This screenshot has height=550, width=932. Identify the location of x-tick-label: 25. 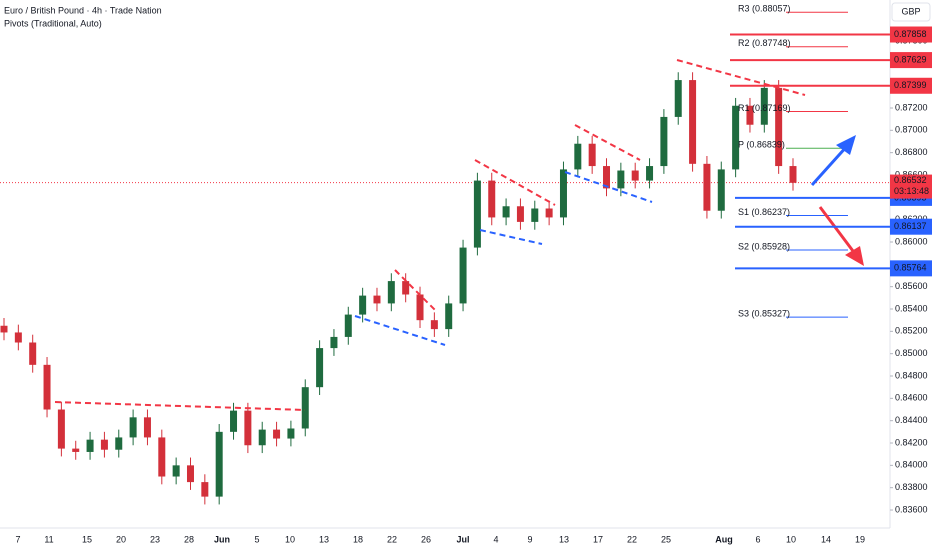
(666, 539).